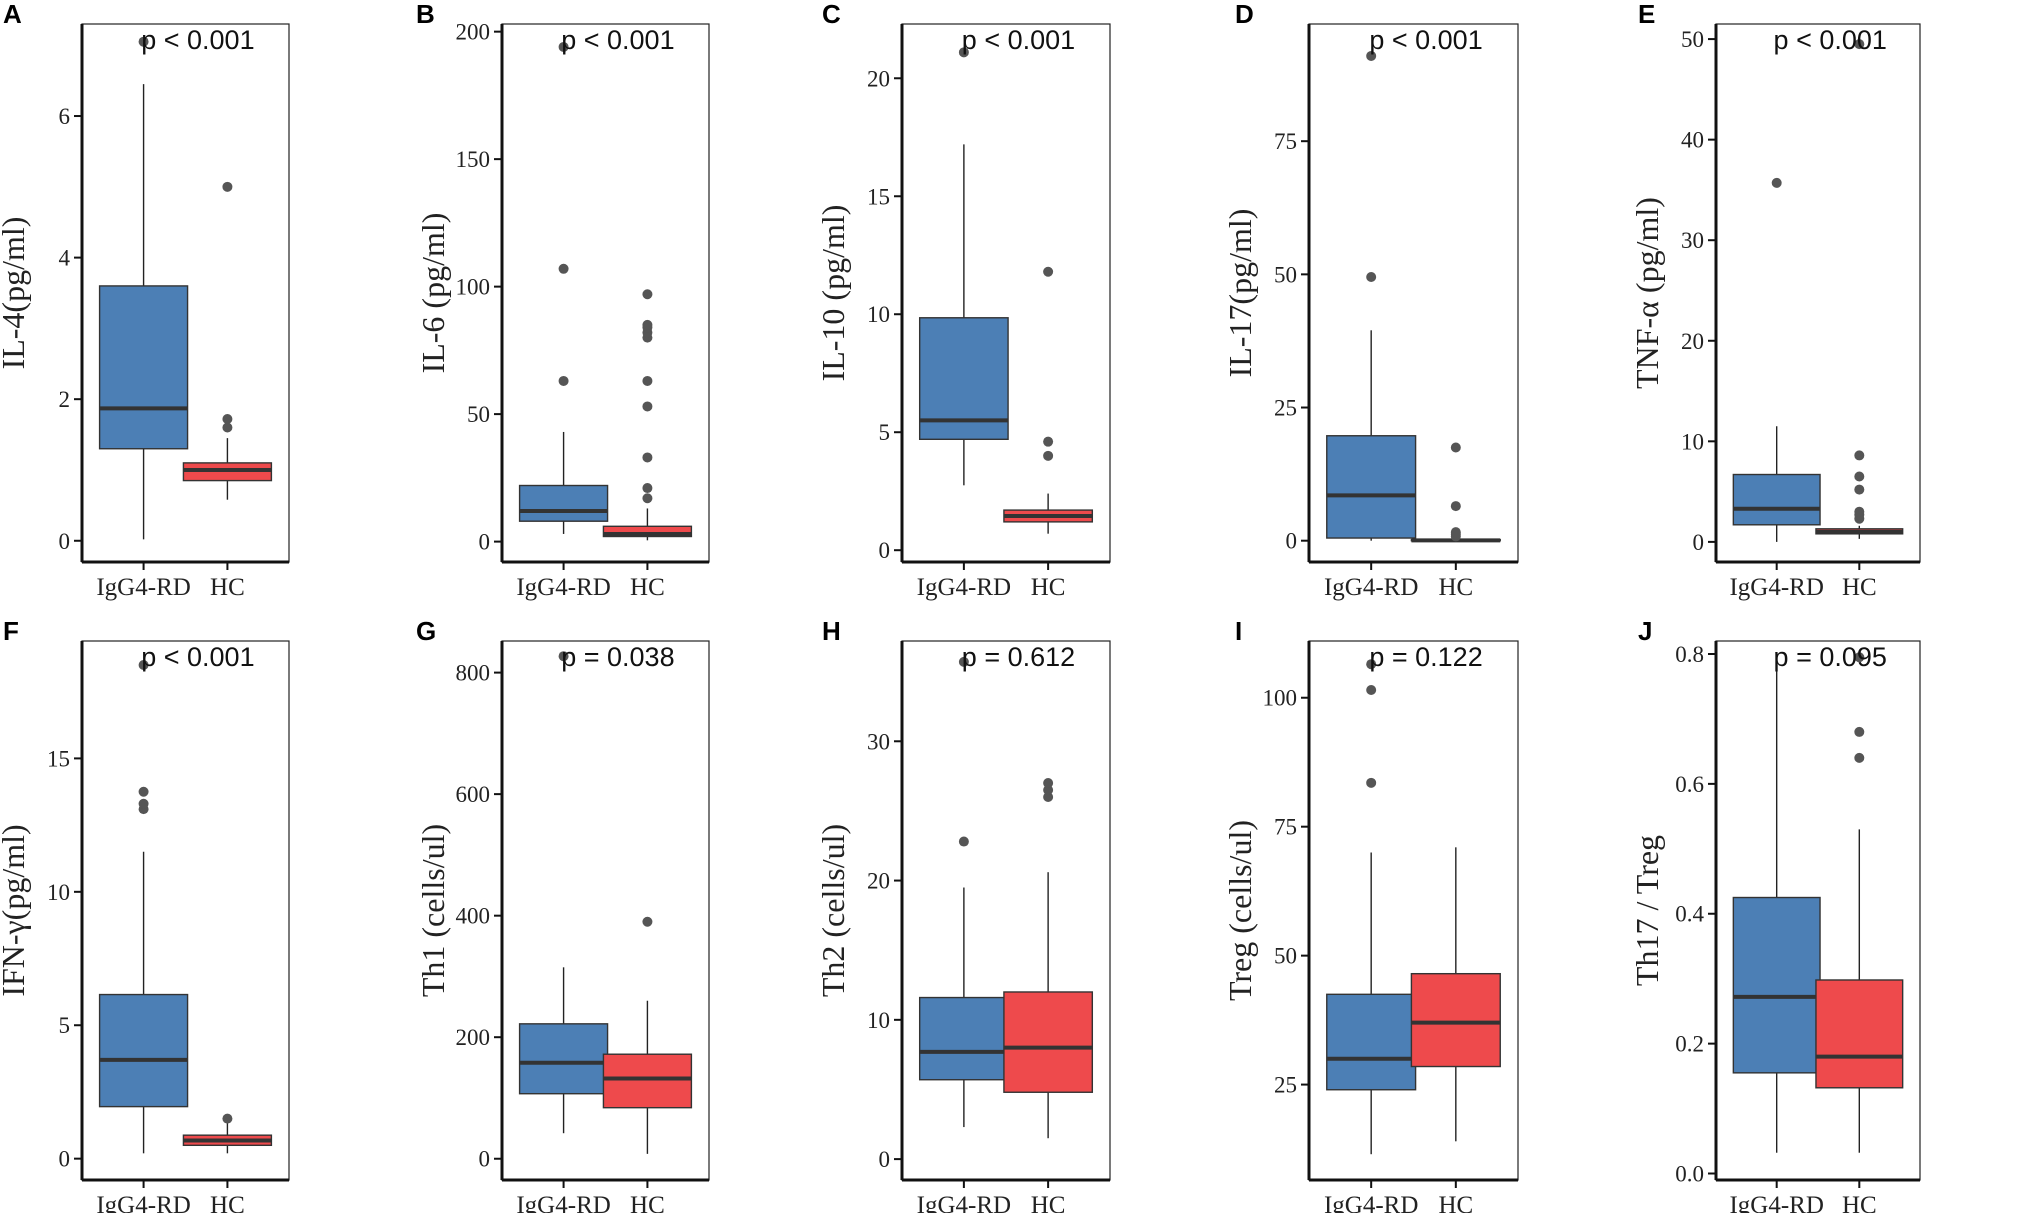 This screenshot has height=1213, width=2023. I want to click on p-value-label: p = 0.612, so click(1018, 657).